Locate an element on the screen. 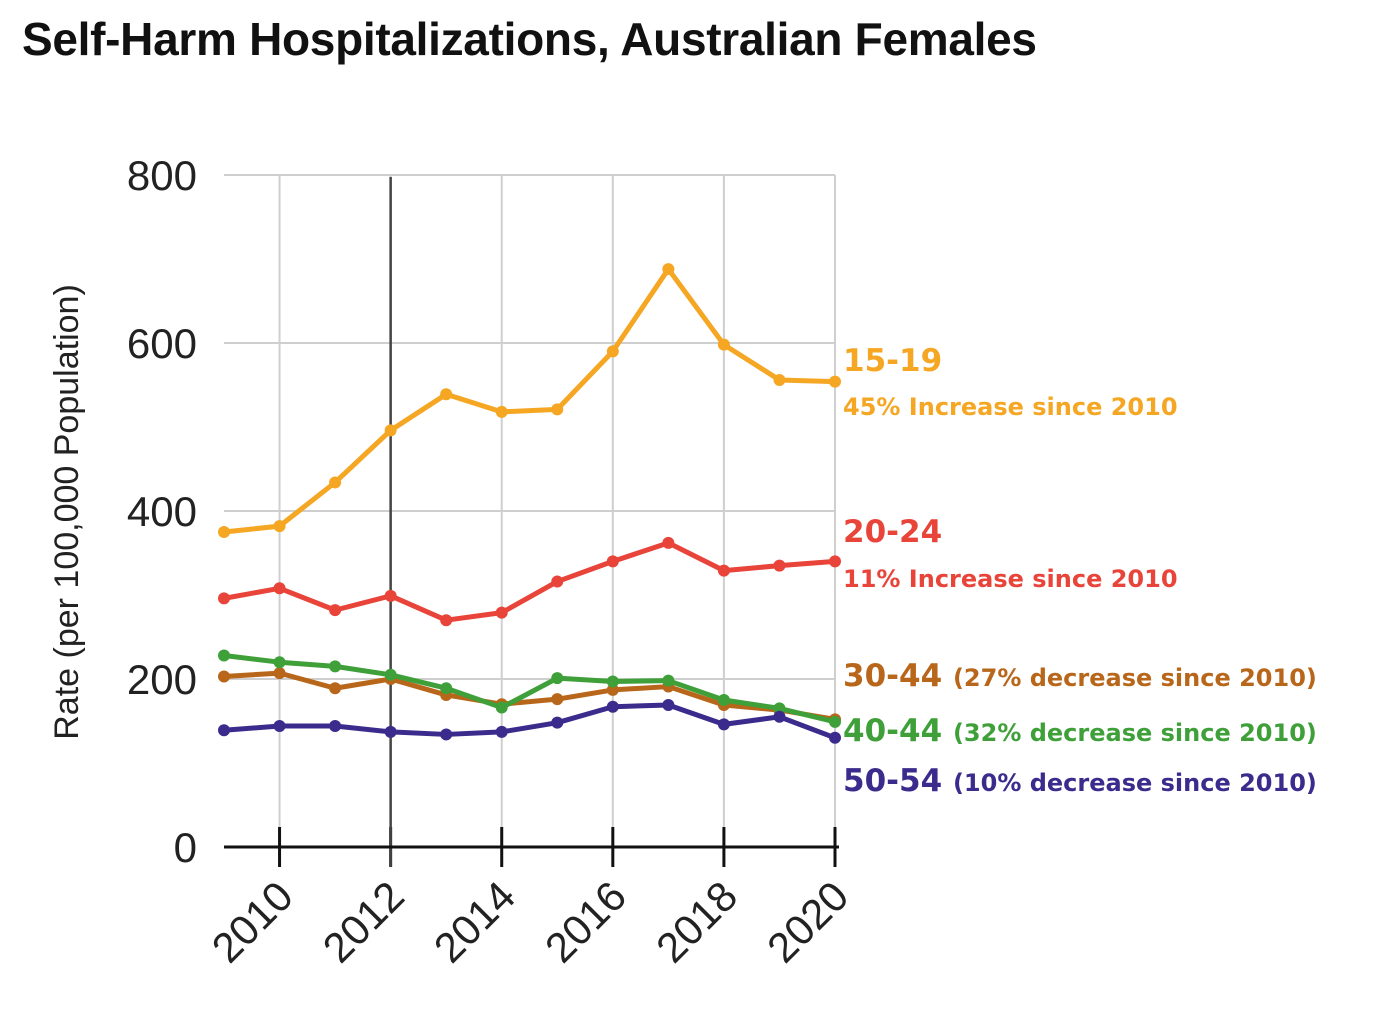 This screenshot has width=1380, height=1032. x-tick-label: 2010 is located at coordinates (252, 921).